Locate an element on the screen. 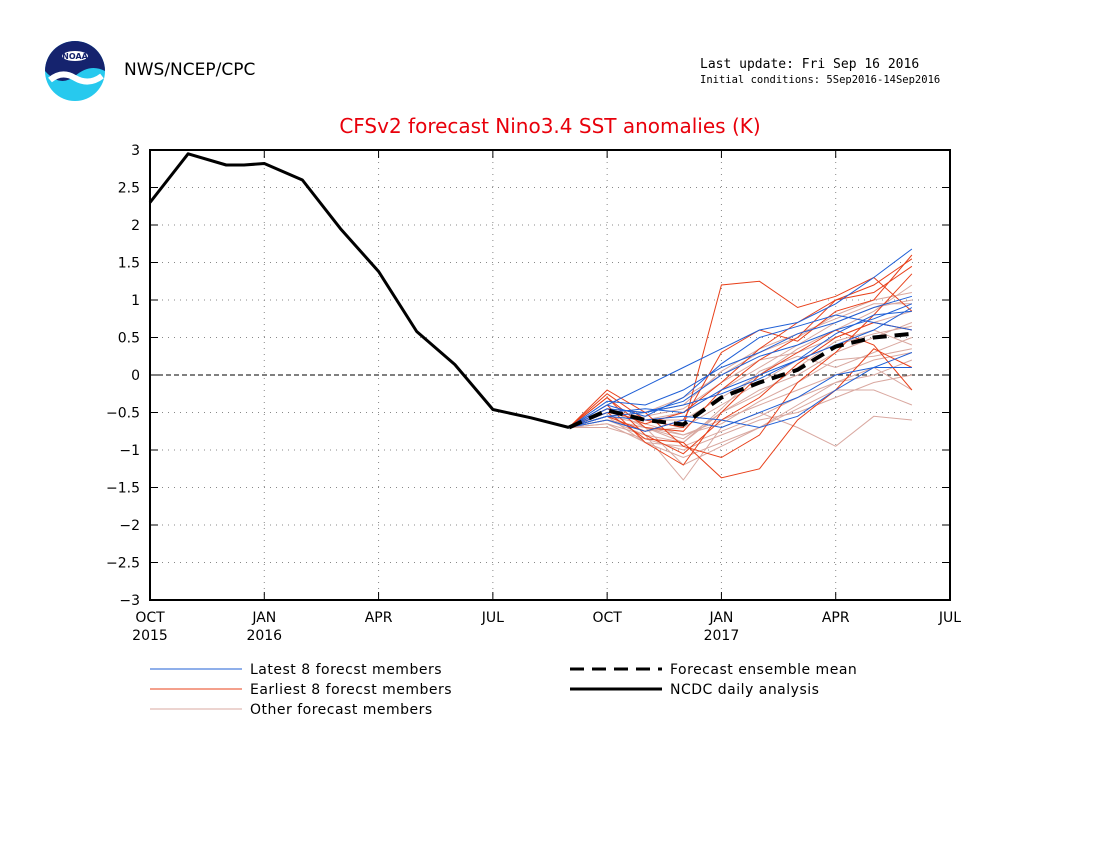 This screenshot has width=1100, height=850. ytick-label-5: 0.5 is located at coordinates (129, 339).